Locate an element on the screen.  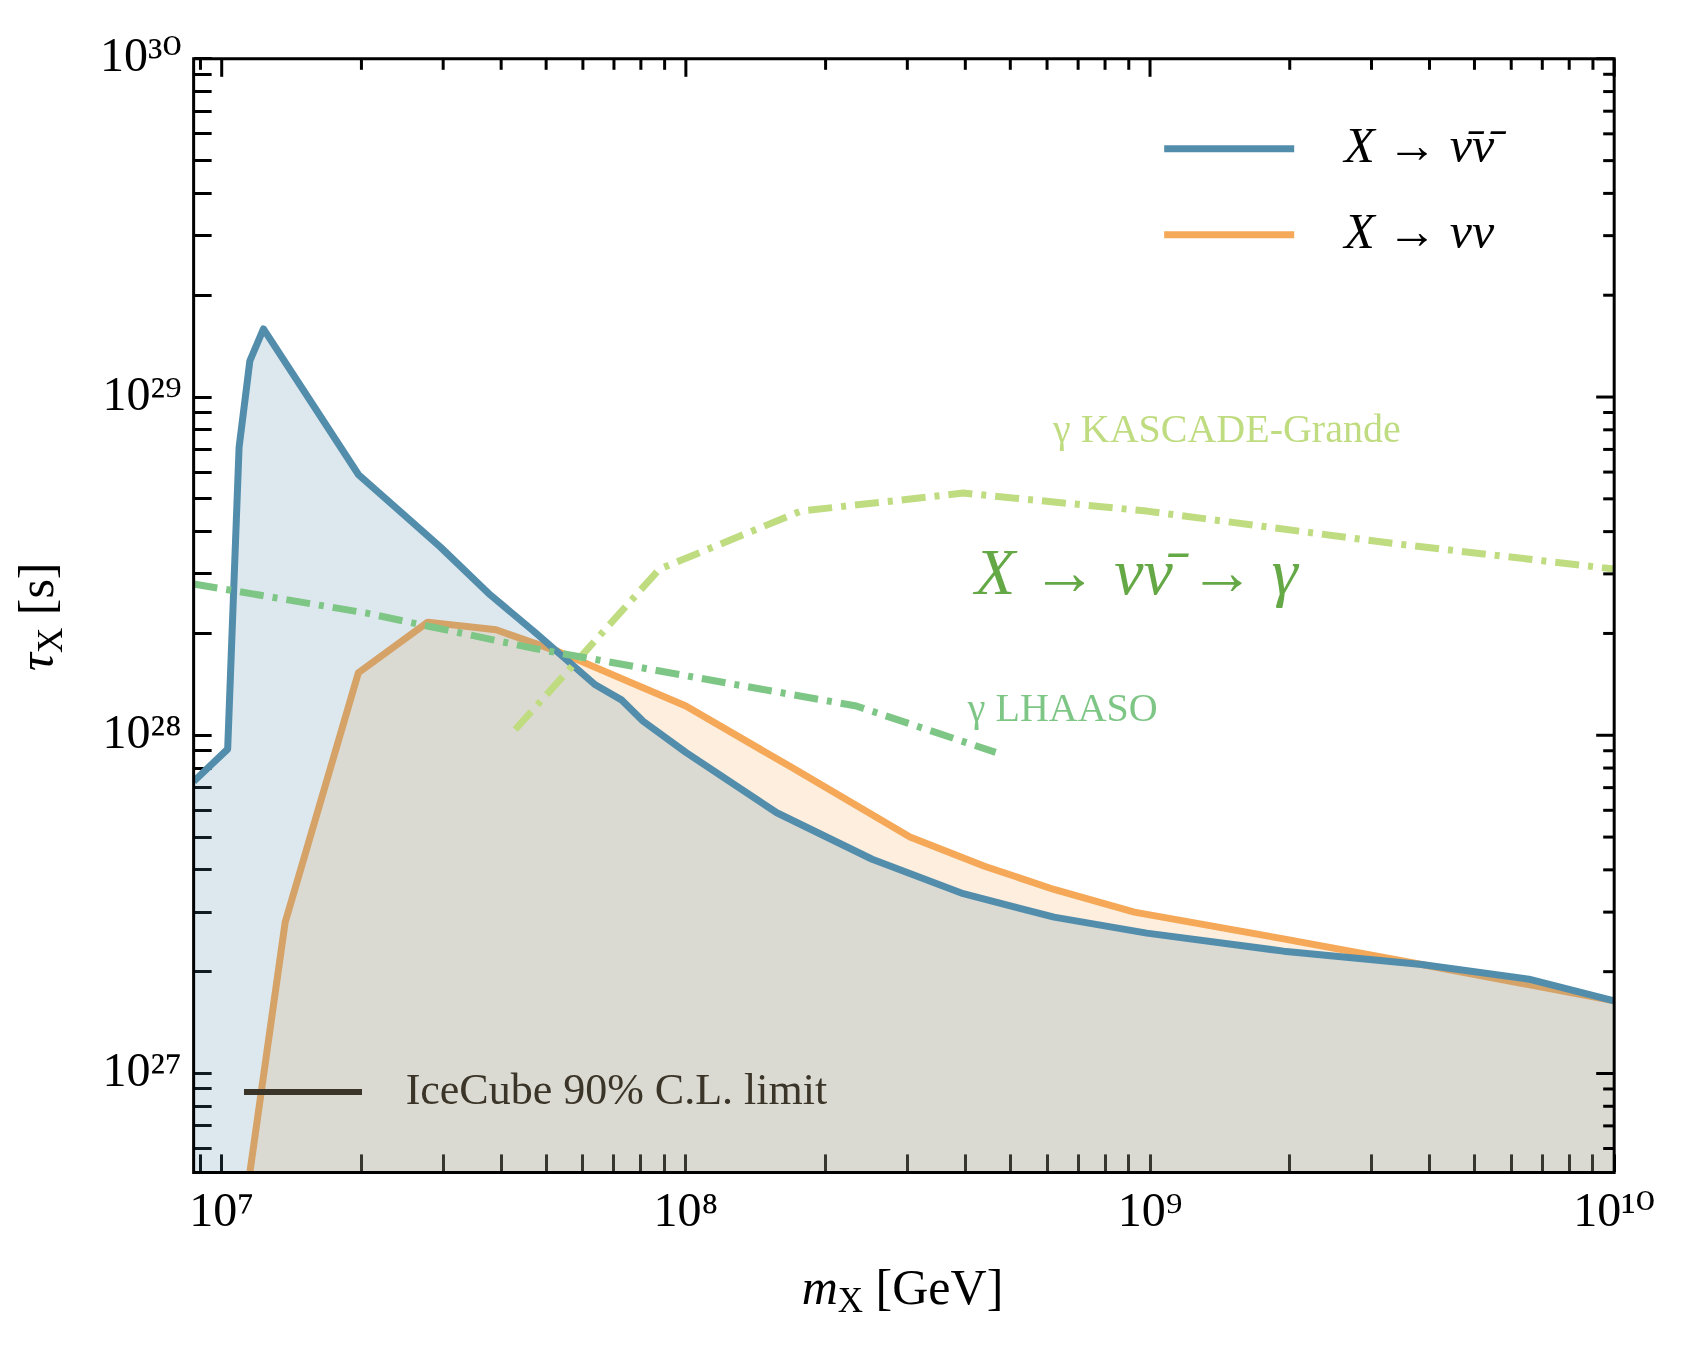
annotation: γ KASCADE-Grande is located at coordinates (1226, 429).